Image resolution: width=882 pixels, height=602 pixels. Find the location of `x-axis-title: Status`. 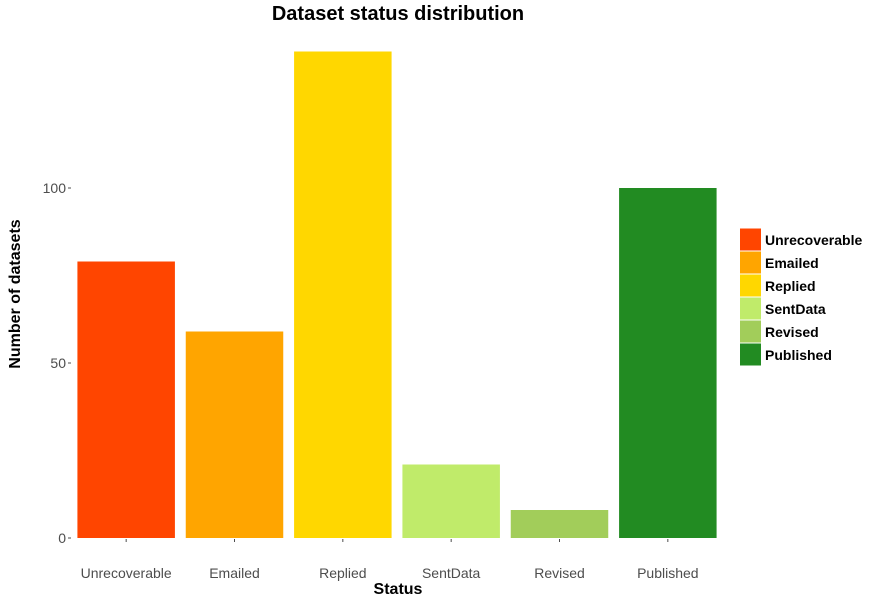

x-axis-title: Status is located at coordinates (398, 589).